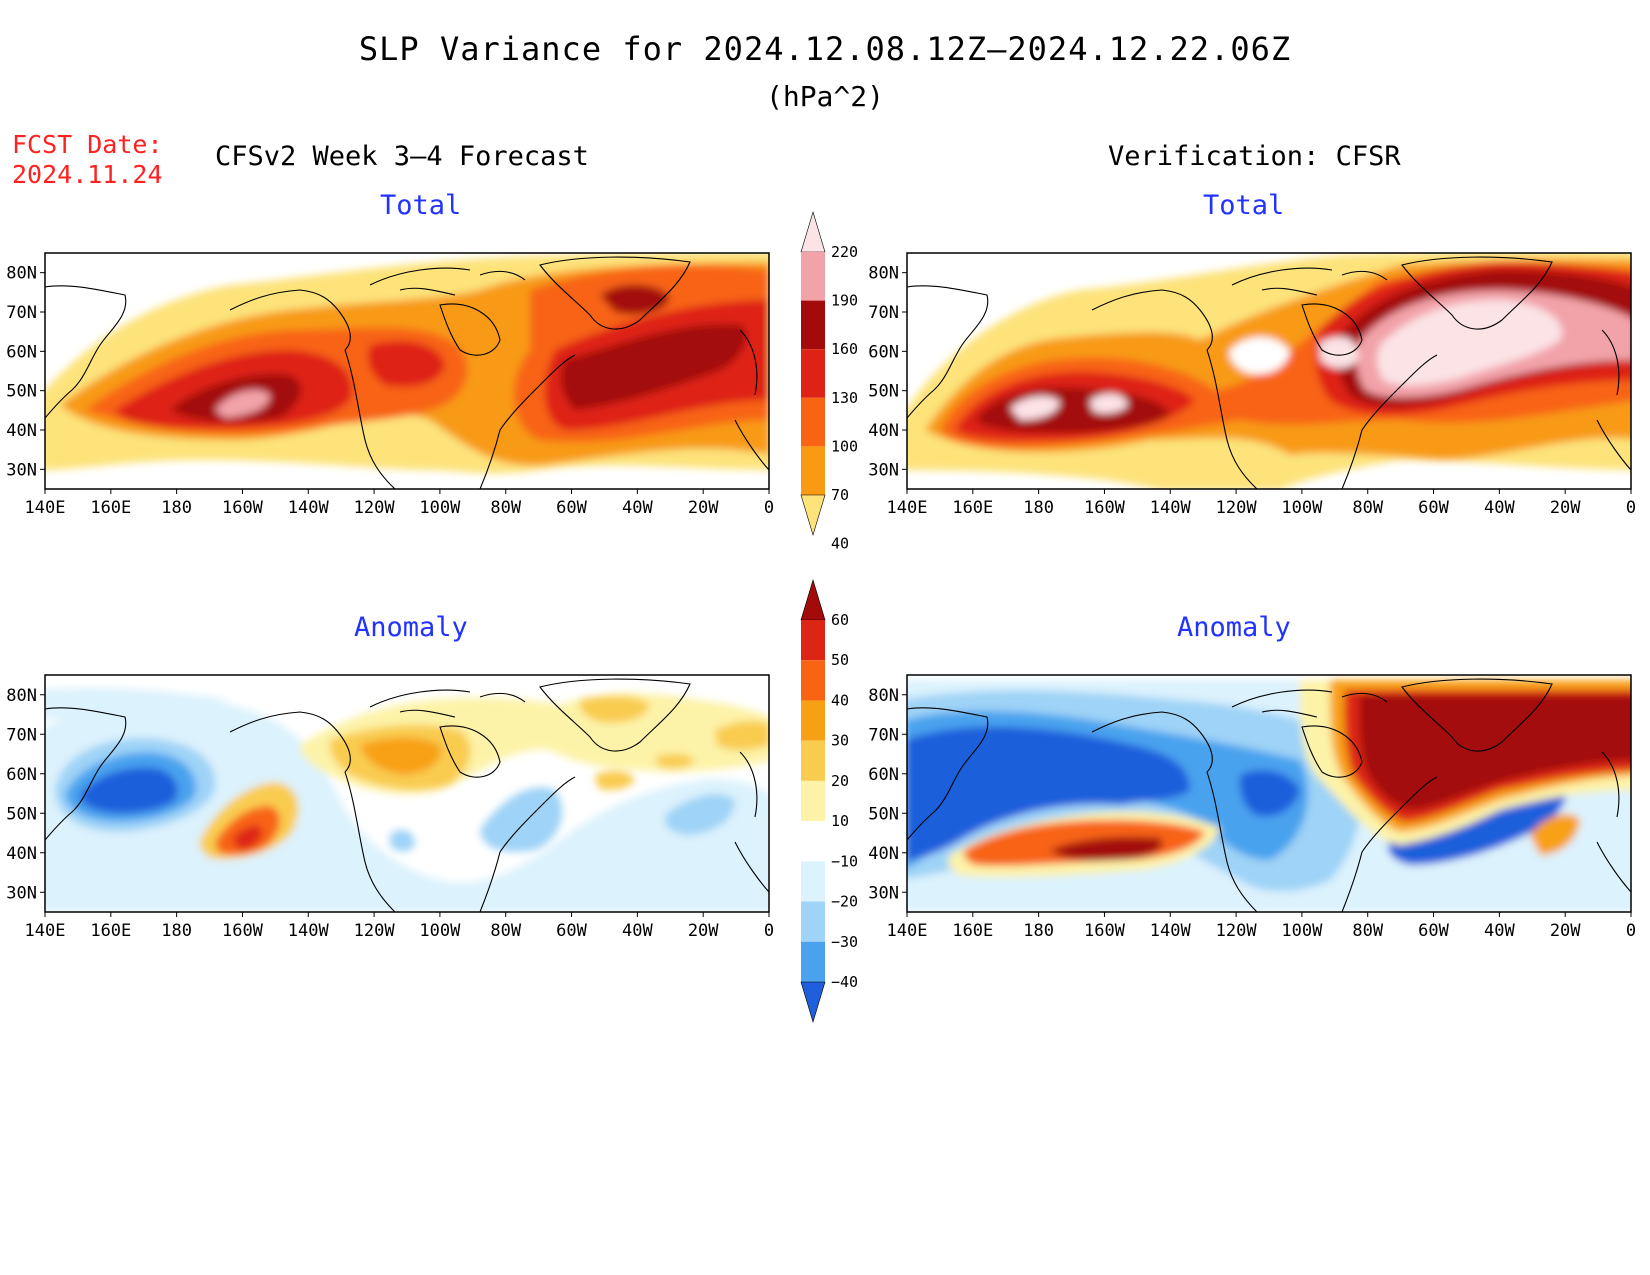 The image size is (1650, 1275). I want to click on coastlines, so click(407, 372).